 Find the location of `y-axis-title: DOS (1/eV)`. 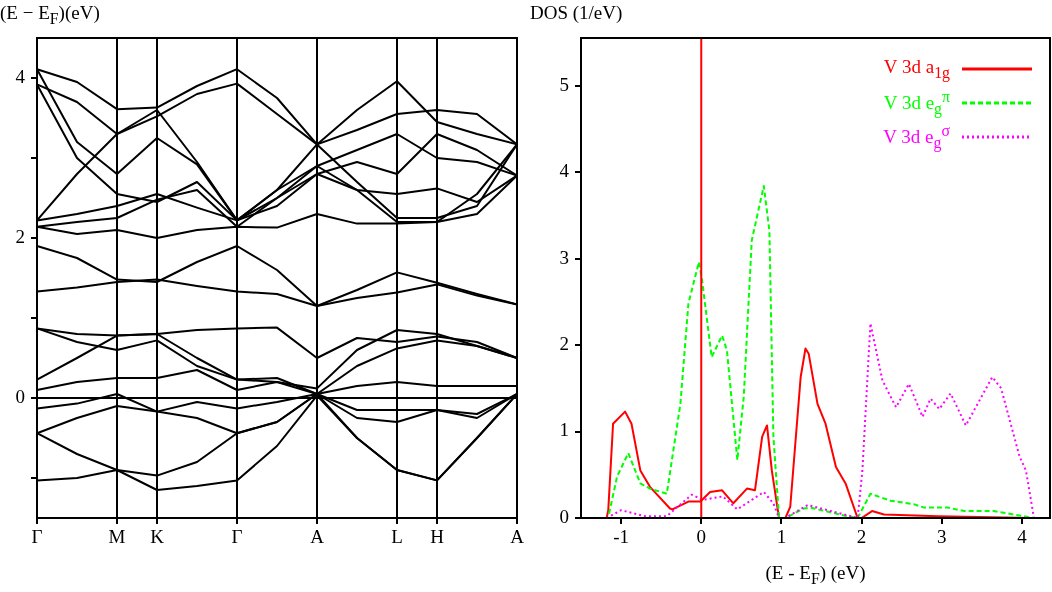

y-axis-title: DOS (1/eV) is located at coordinates (576, 13).